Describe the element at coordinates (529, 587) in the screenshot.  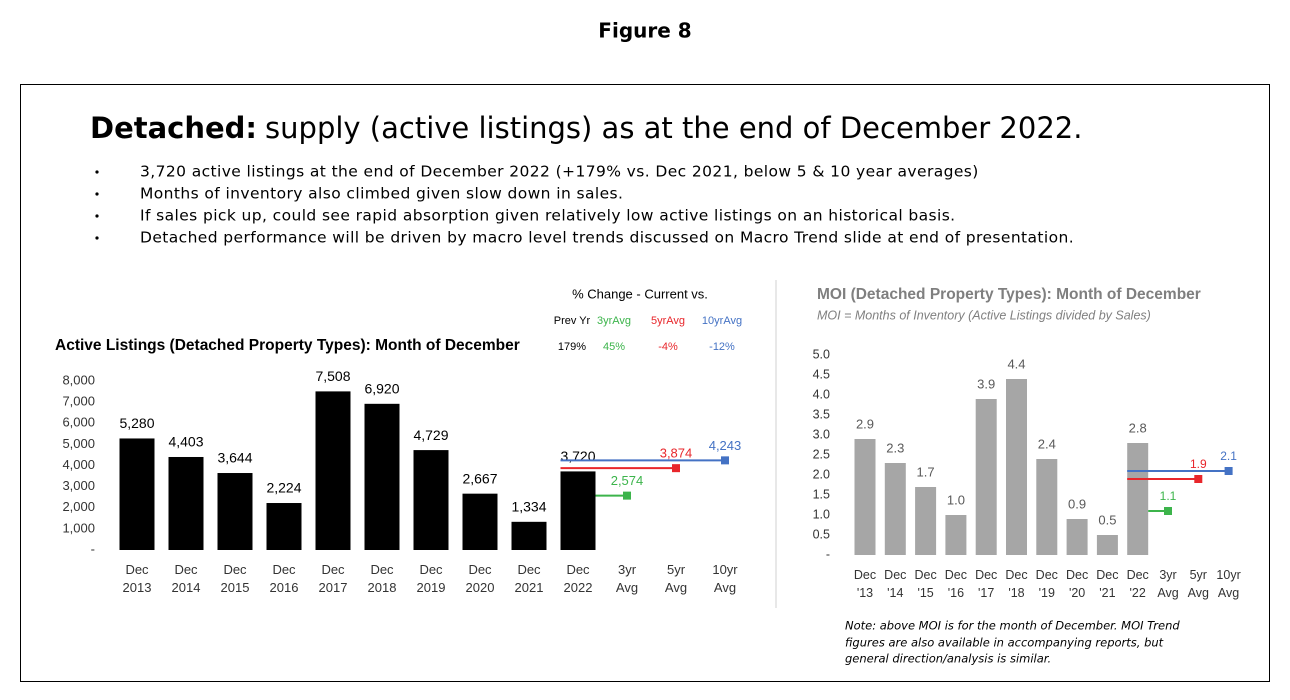
I see `x-tick-line: 2021` at that location.